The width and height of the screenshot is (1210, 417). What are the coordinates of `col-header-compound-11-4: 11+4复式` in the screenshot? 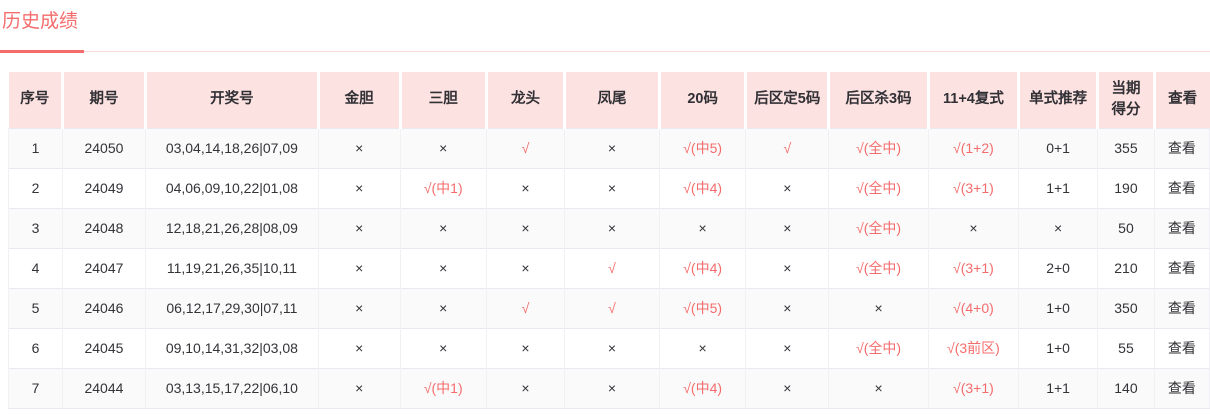 It's located at (972, 100).